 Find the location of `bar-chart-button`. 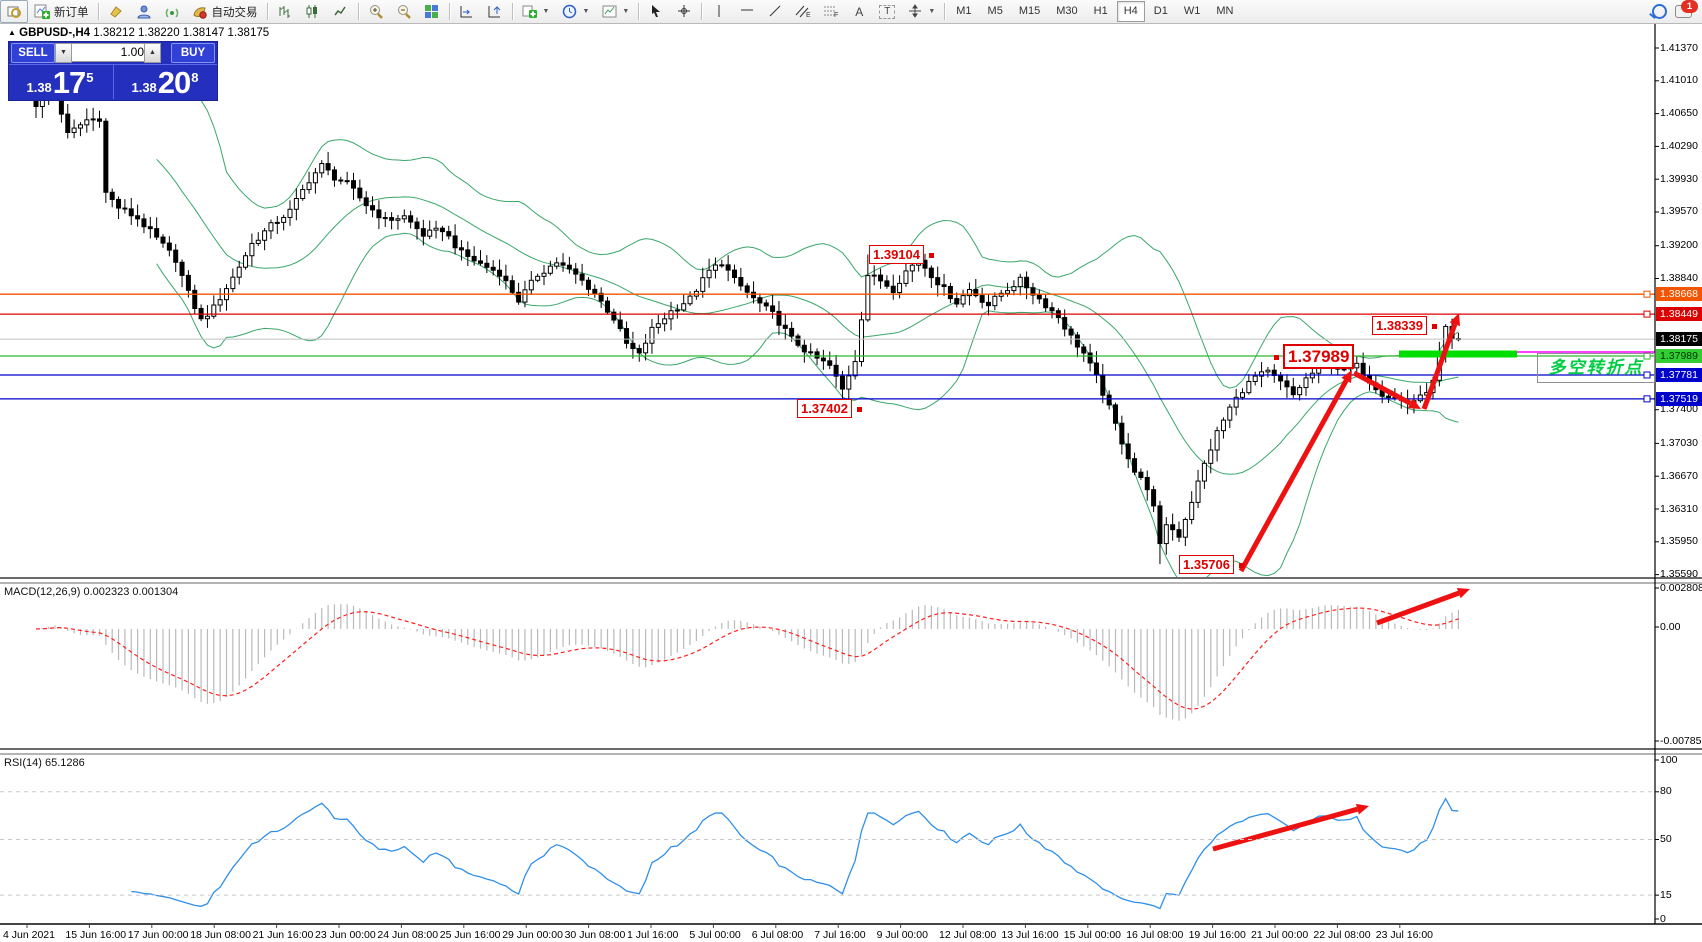

bar-chart-button is located at coordinates (285, 11).